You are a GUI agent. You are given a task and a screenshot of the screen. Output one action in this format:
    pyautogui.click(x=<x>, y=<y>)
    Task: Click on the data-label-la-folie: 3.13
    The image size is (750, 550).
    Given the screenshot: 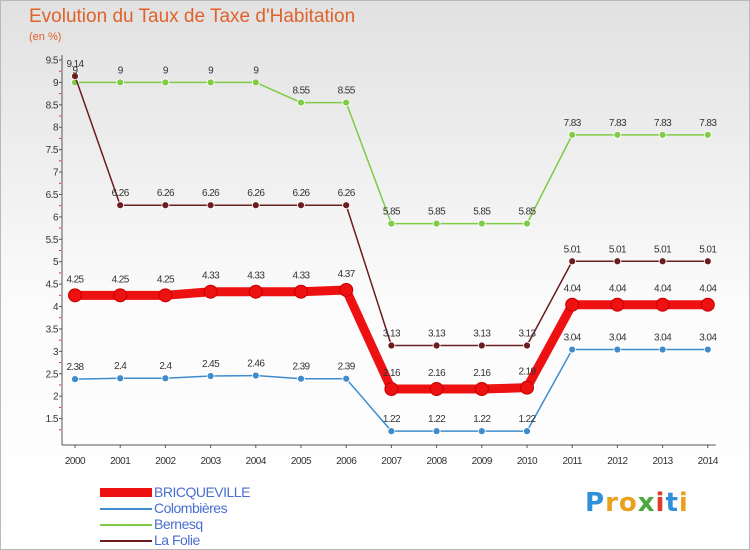 What is the action you would take?
    pyautogui.click(x=527, y=334)
    